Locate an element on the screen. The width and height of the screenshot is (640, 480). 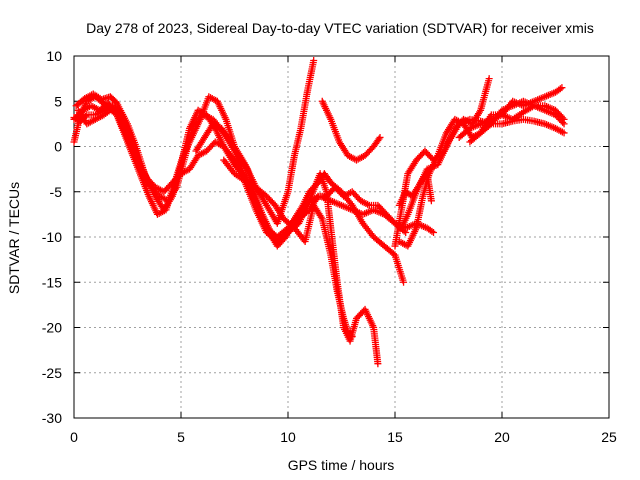
y-tick-label: 5 is located at coordinates (58, 101).